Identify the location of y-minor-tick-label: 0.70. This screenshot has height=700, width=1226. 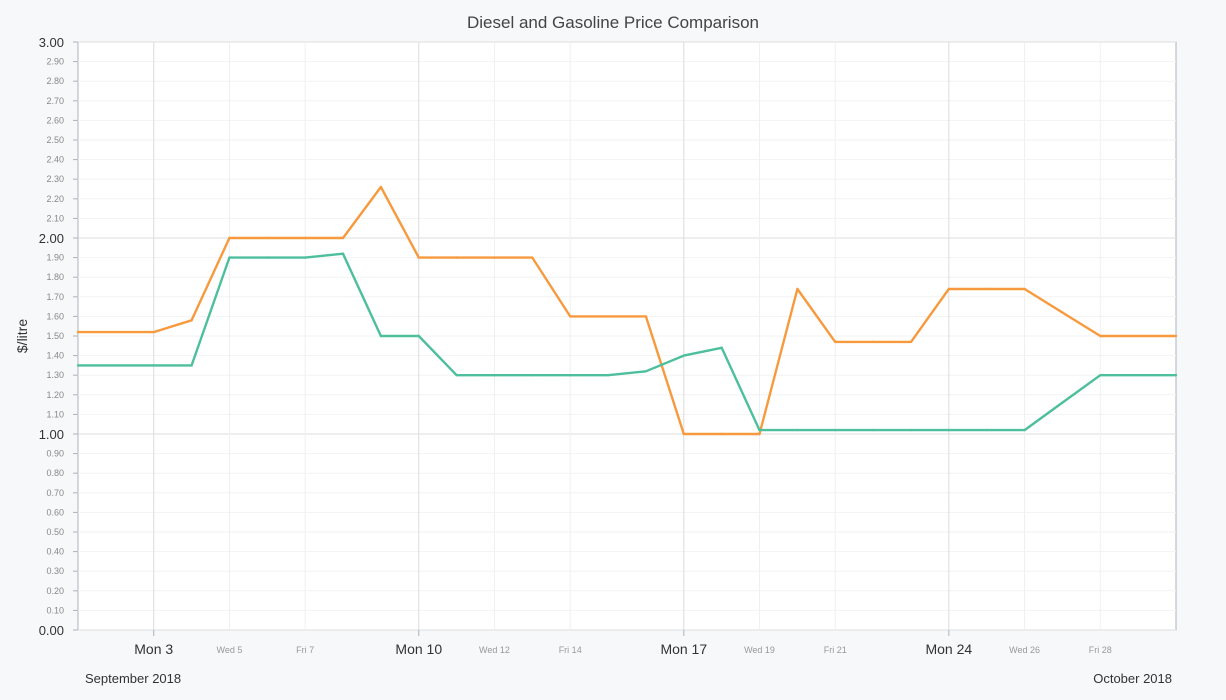
(55, 493).